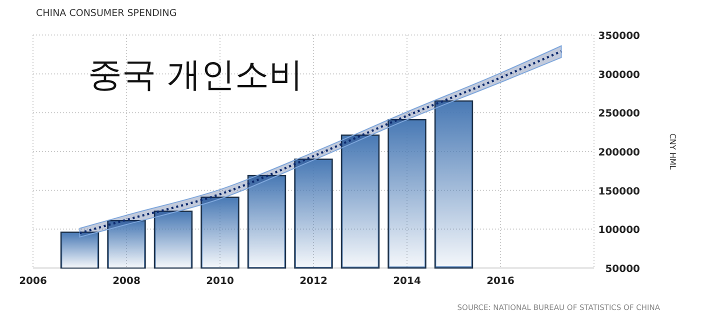 The height and width of the screenshot is (321, 720). Describe the element at coordinates (407, 281) in the screenshot. I see `x-tick-label: 2014` at that location.